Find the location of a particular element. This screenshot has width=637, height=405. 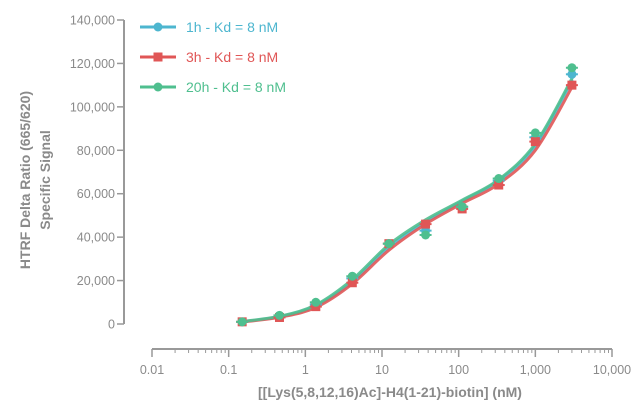

legend-label: 3h - Kd = 8 nM is located at coordinates (232, 57).